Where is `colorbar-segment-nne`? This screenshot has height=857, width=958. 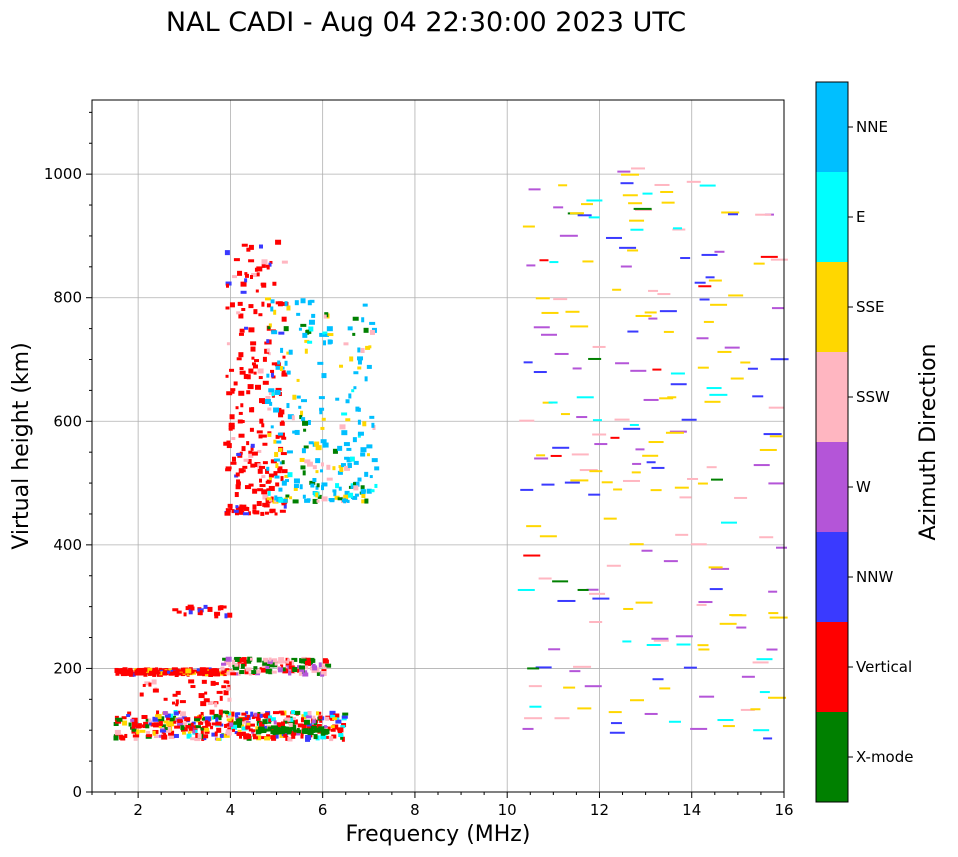 colorbar-segment-nne is located at coordinates (832, 127).